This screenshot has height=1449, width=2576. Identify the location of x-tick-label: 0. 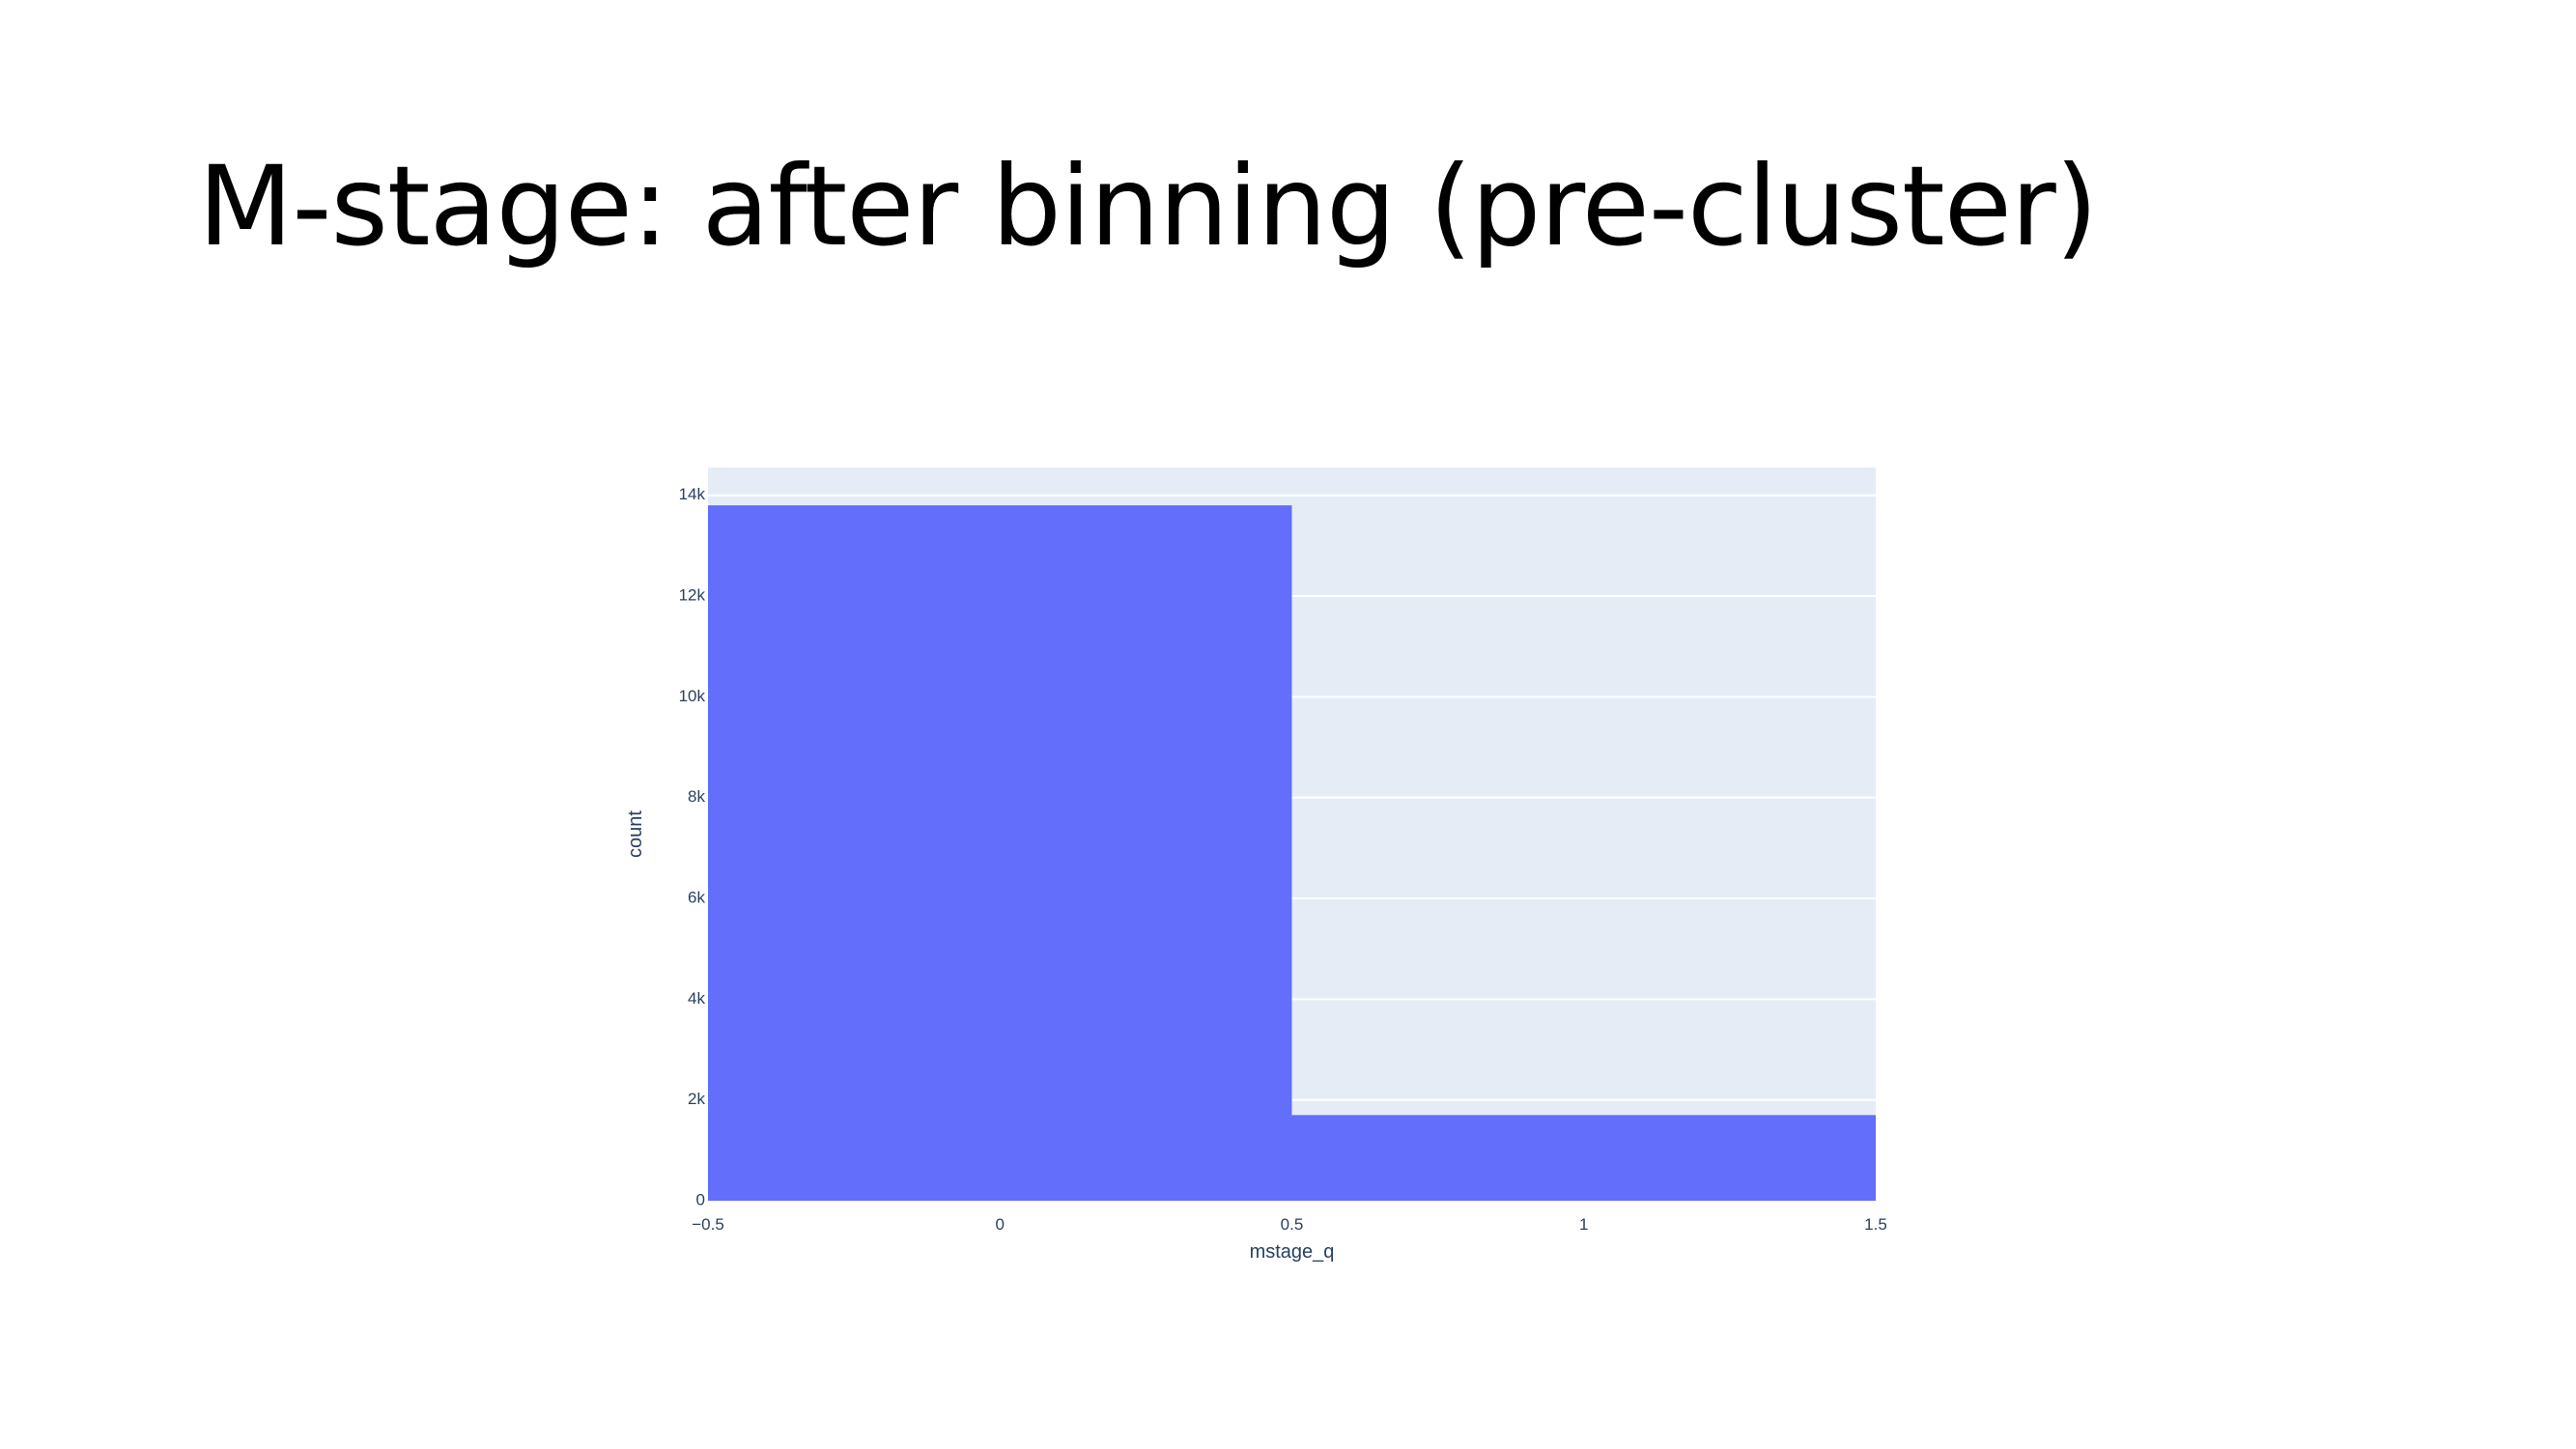
(1000, 1224).